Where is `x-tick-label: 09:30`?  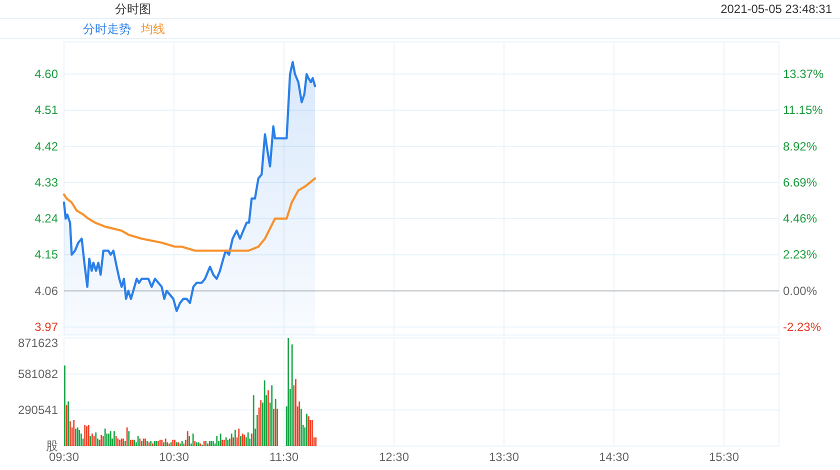 x-tick-label: 09:30 is located at coordinates (64, 457).